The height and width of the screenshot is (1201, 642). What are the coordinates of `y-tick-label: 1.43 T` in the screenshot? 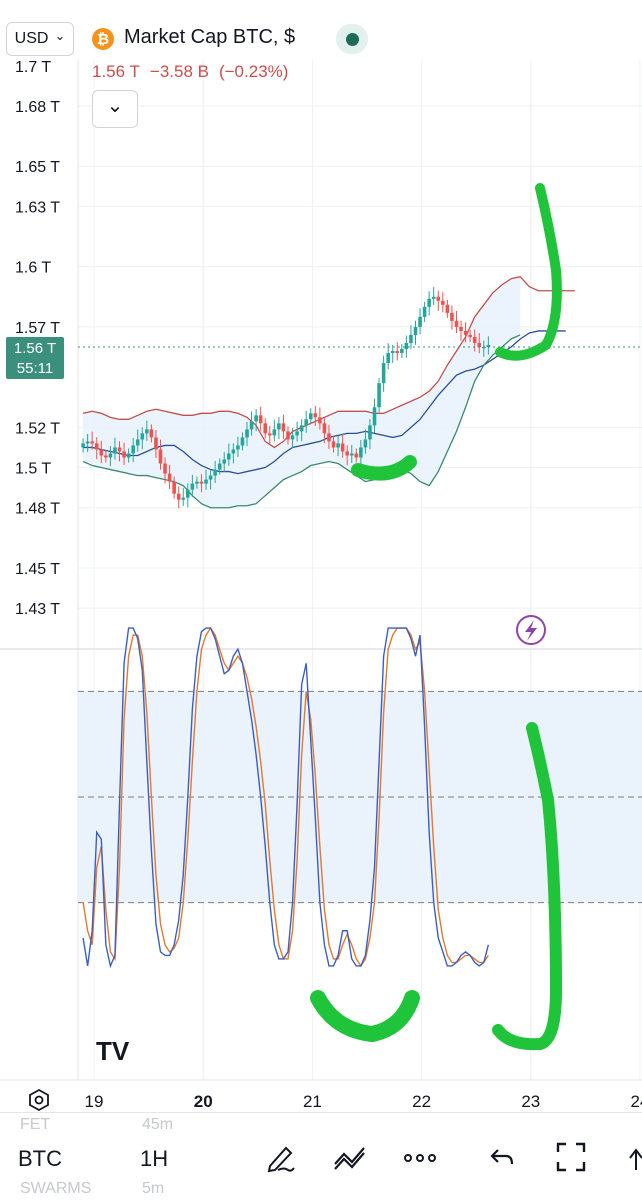 It's located at (37, 609).